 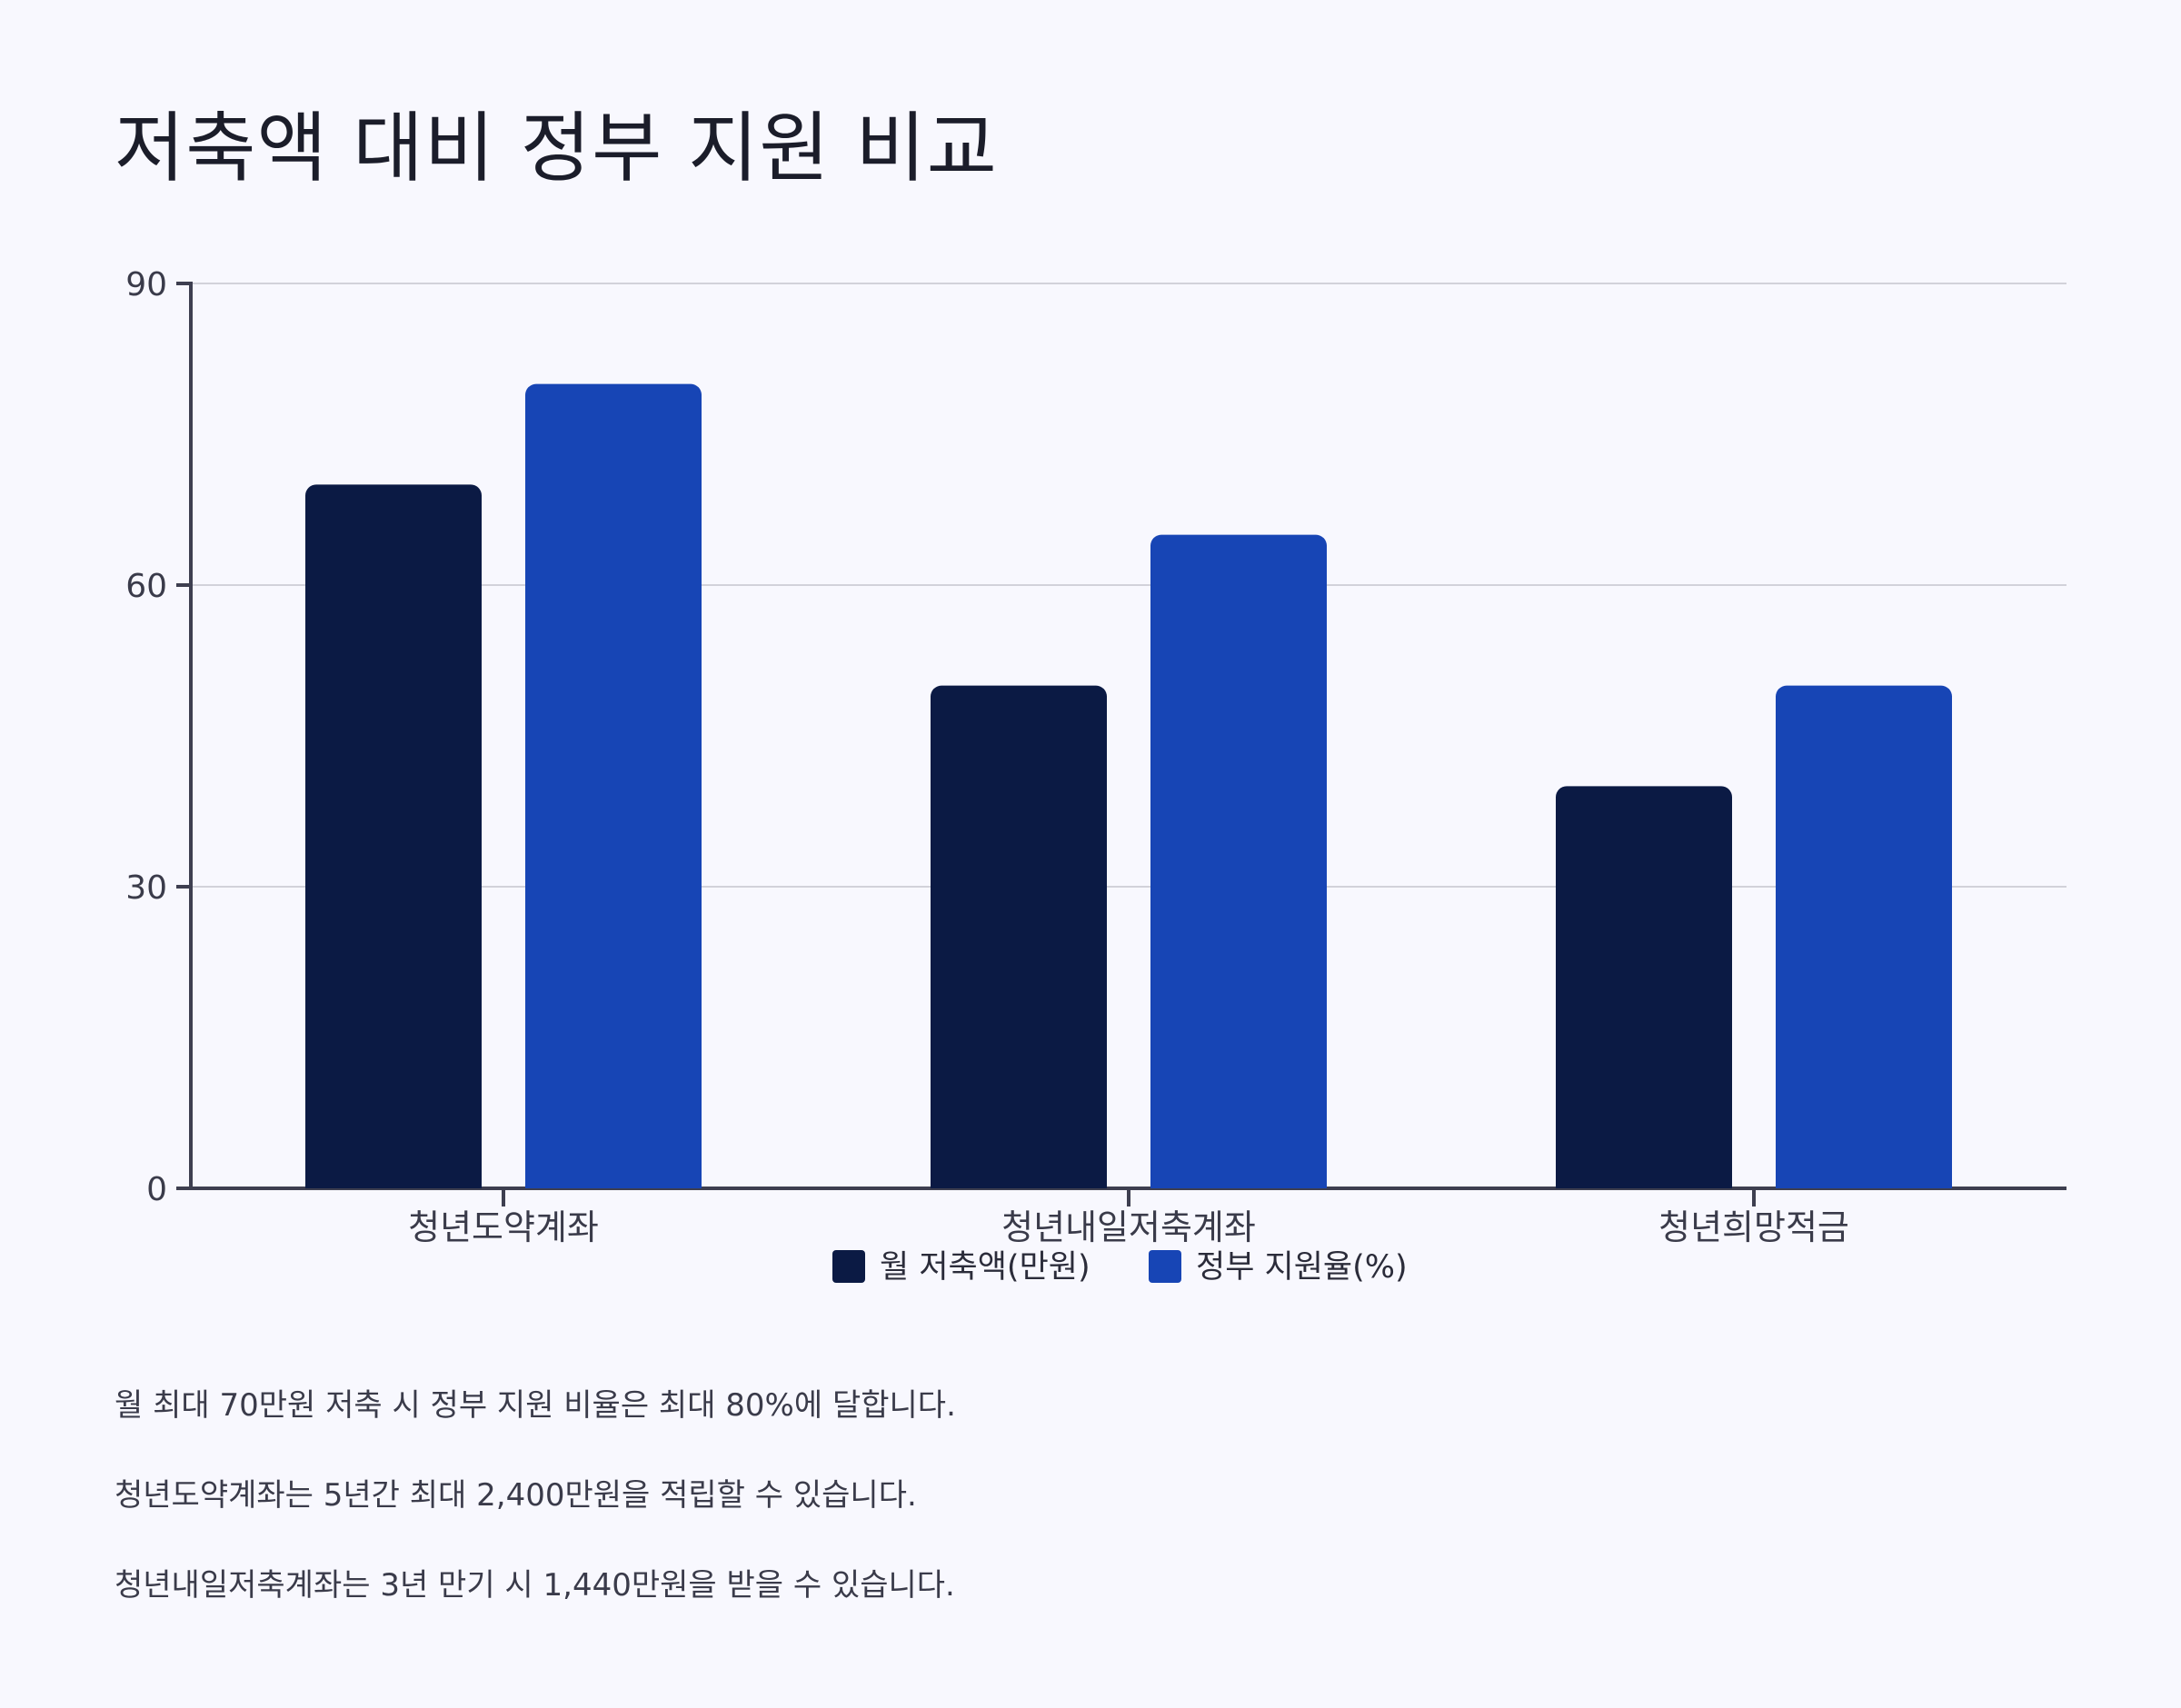 What do you see at coordinates (985, 1267) in the screenshot?
I see `legend-label: 월 저축액(만원)` at bounding box center [985, 1267].